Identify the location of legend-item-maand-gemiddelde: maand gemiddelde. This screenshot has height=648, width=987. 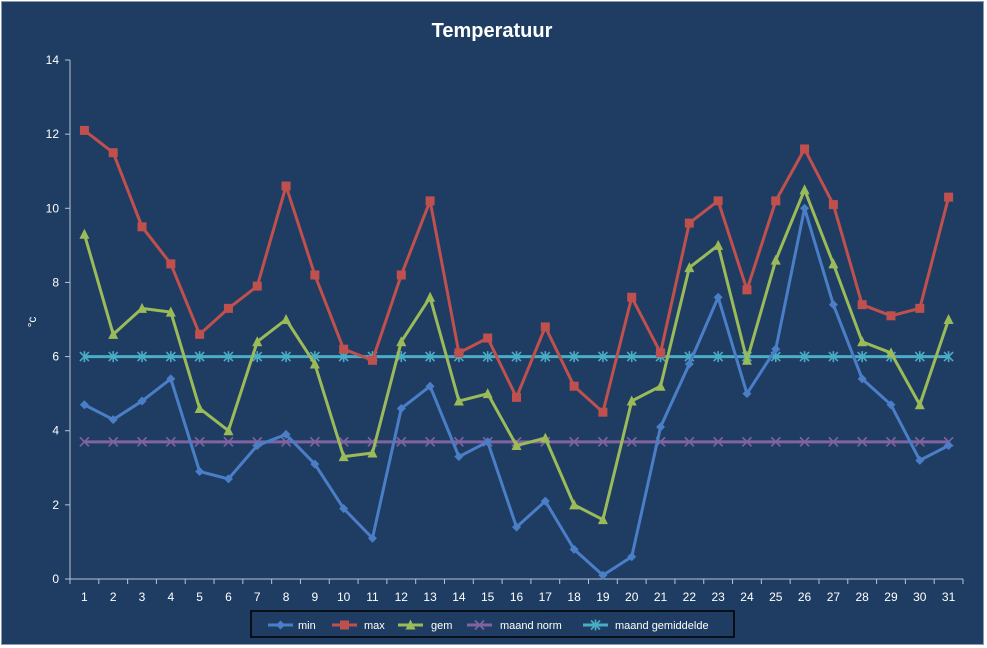
(646, 625).